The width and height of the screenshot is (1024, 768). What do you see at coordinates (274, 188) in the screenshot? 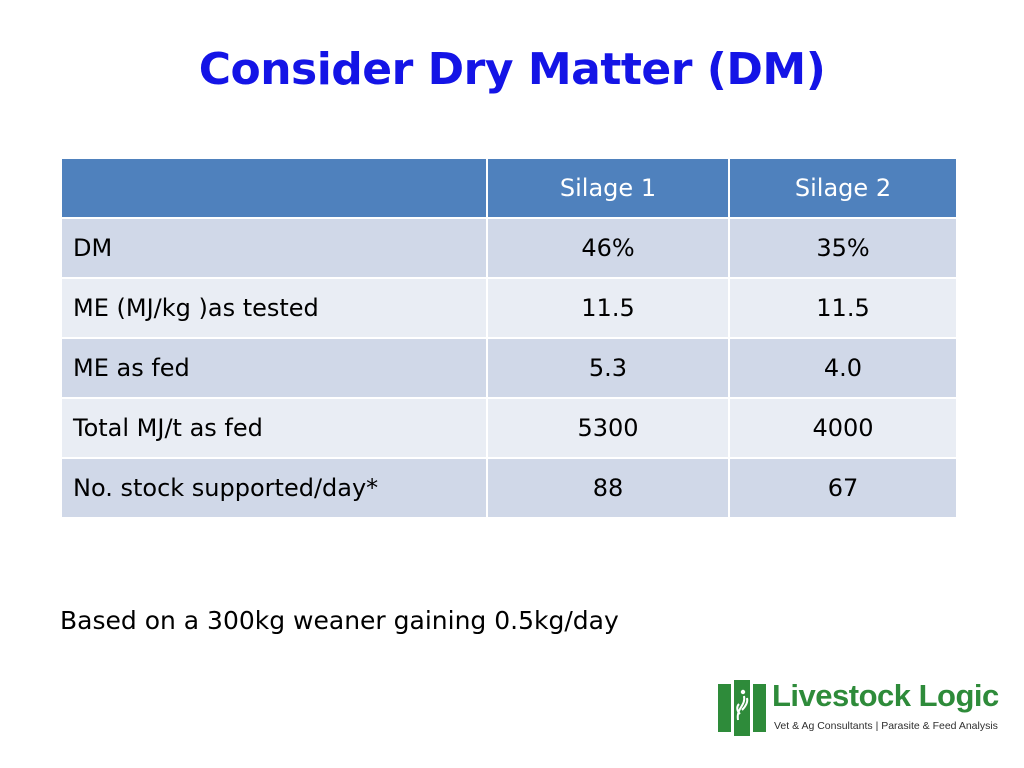
I see `header-cell-empty` at bounding box center [274, 188].